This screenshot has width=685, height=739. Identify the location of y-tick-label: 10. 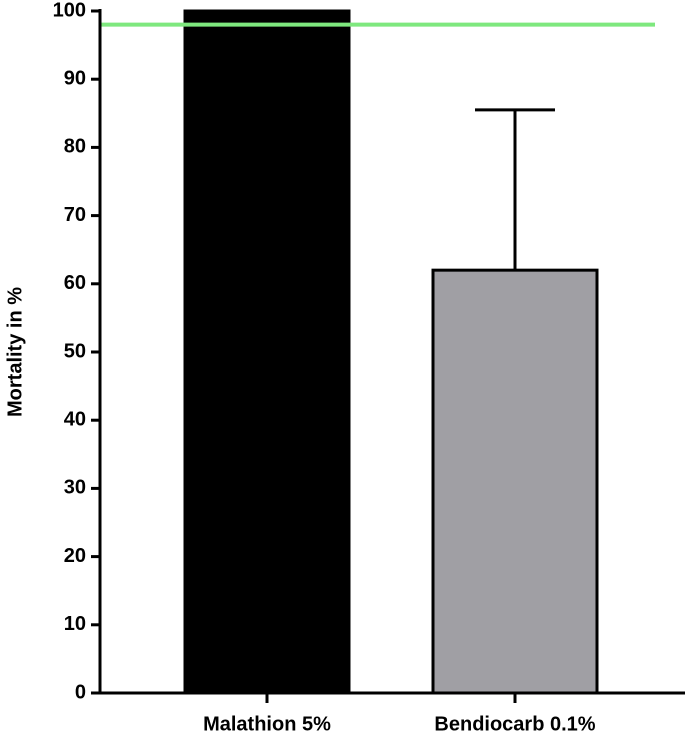
(75, 624).